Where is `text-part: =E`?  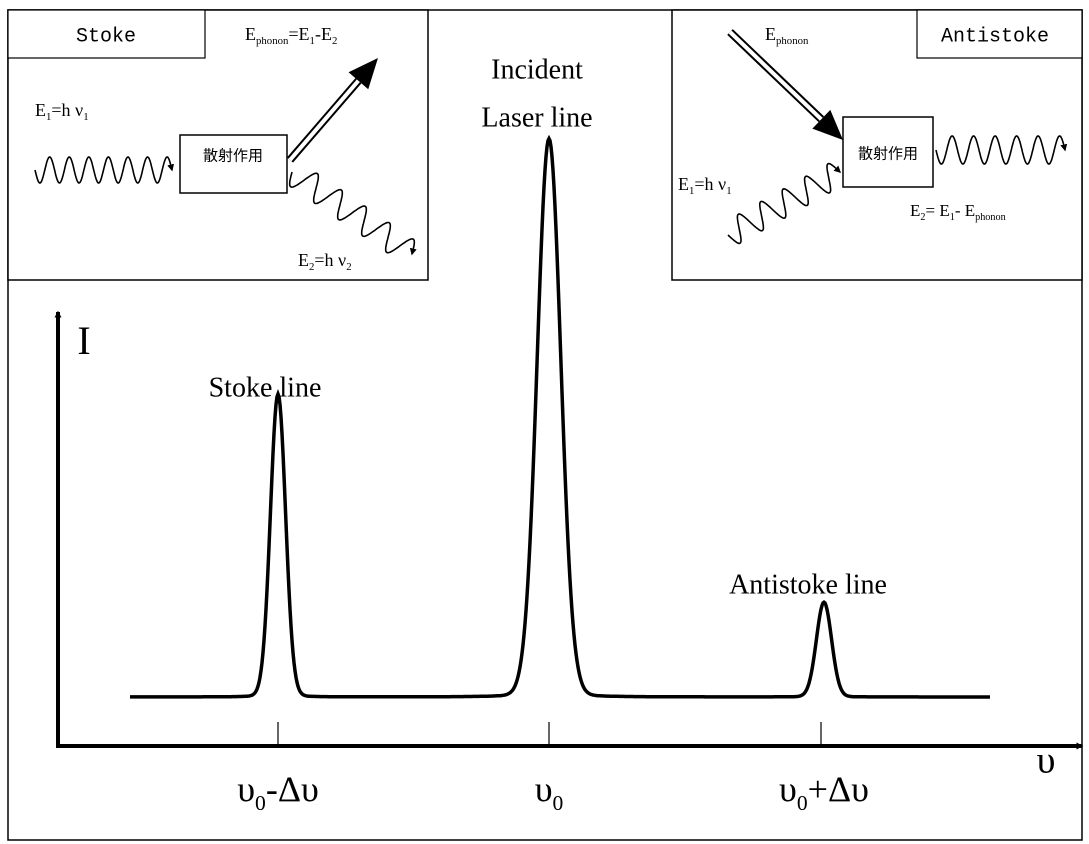 text-part: =E is located at coordinates (298, 34).